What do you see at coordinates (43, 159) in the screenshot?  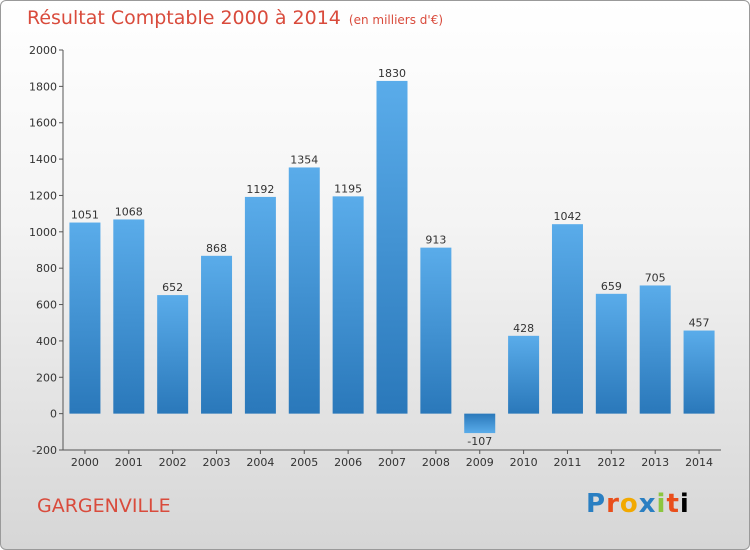 I see `y-tick-label: 1400` at bounding box center [43, 159].